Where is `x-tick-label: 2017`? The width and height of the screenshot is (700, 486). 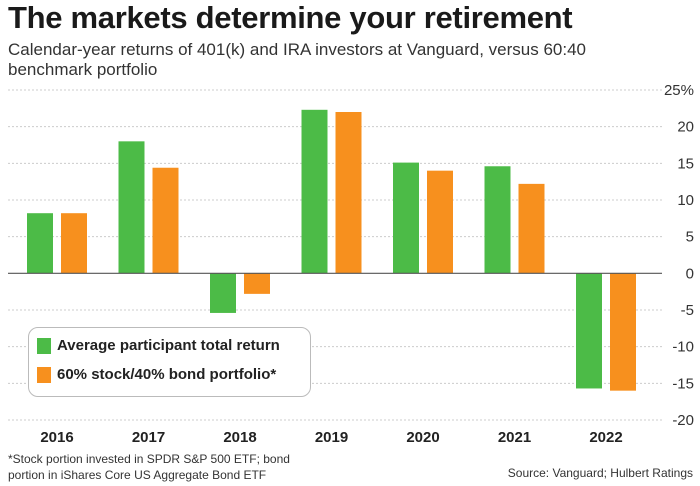
x-tick-label: 2017 is located at coordinates (148, 437).